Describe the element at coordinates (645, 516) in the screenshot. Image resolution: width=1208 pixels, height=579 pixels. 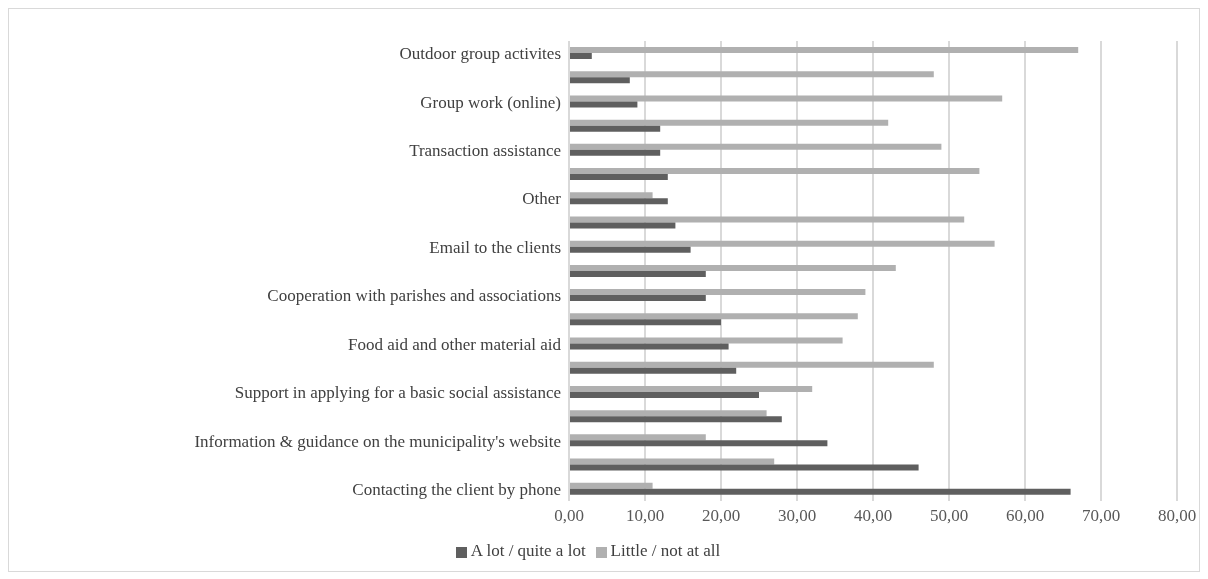
I see `x-tick-label: 10,00` at that location.